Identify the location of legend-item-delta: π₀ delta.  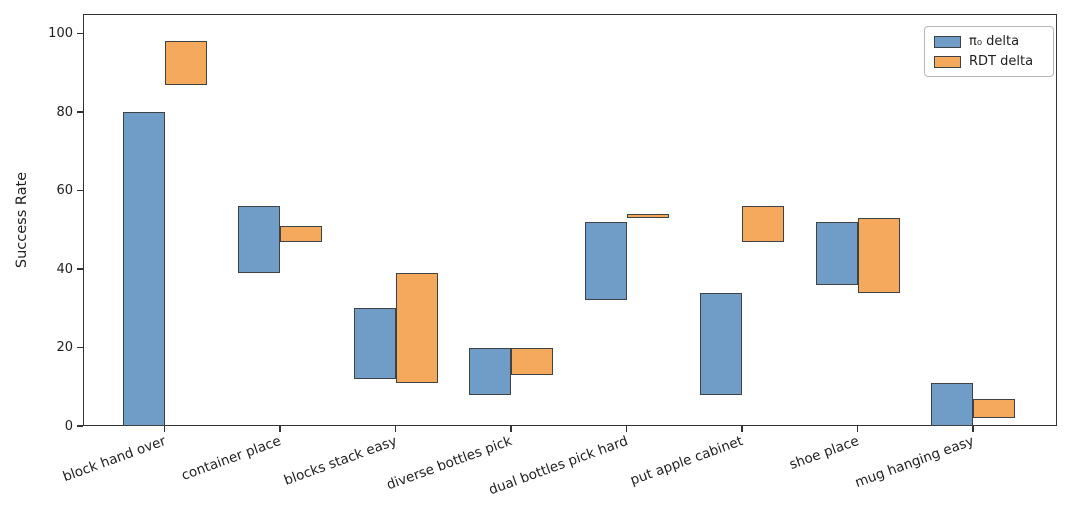
(988, 41).